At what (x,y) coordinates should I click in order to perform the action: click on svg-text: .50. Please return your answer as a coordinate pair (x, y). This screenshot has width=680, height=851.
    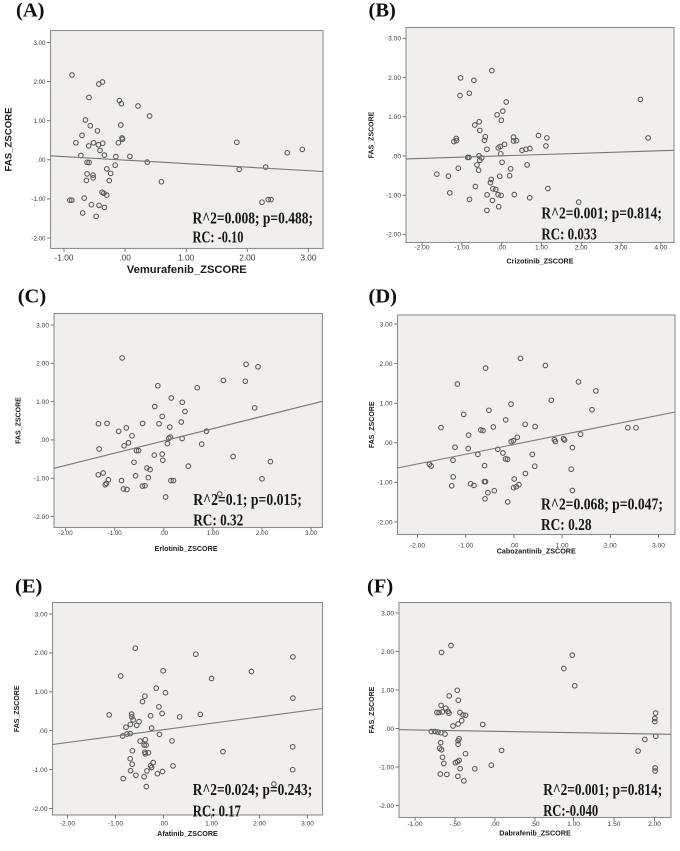
    Looking at the image, I should click on (534, 824).